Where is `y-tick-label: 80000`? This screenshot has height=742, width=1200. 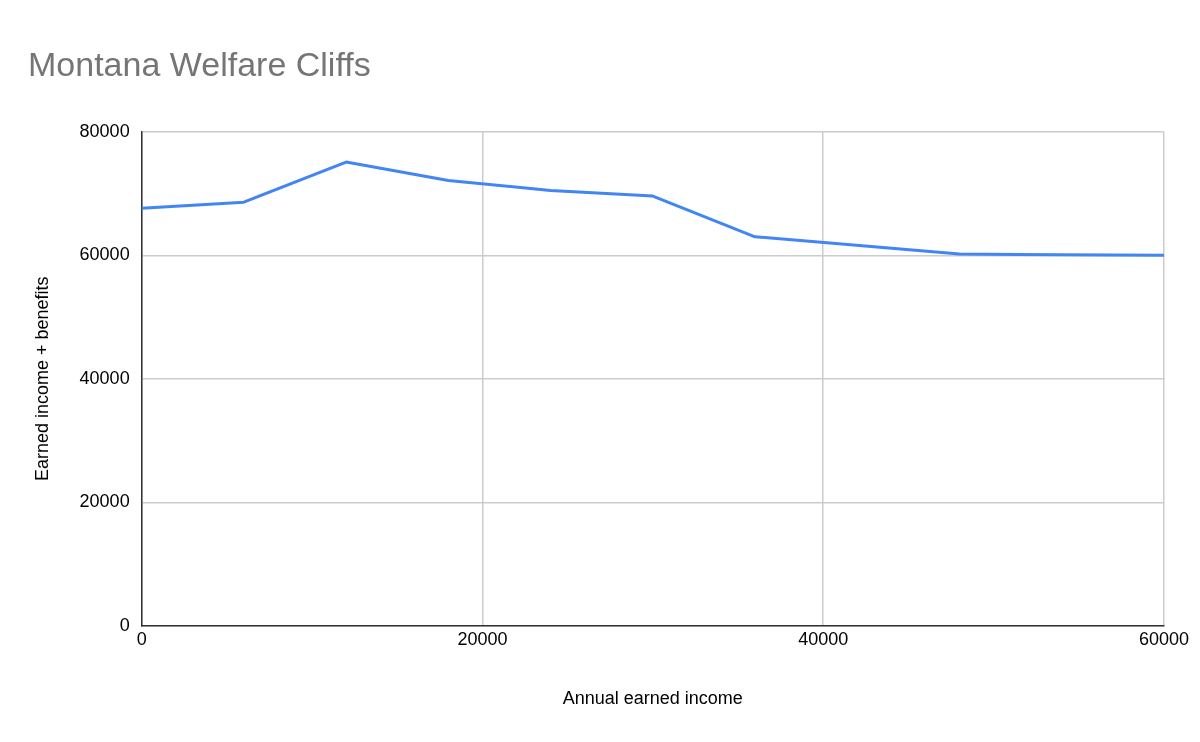
y-tick-label: 80000 is located at coordinates (104, 130).